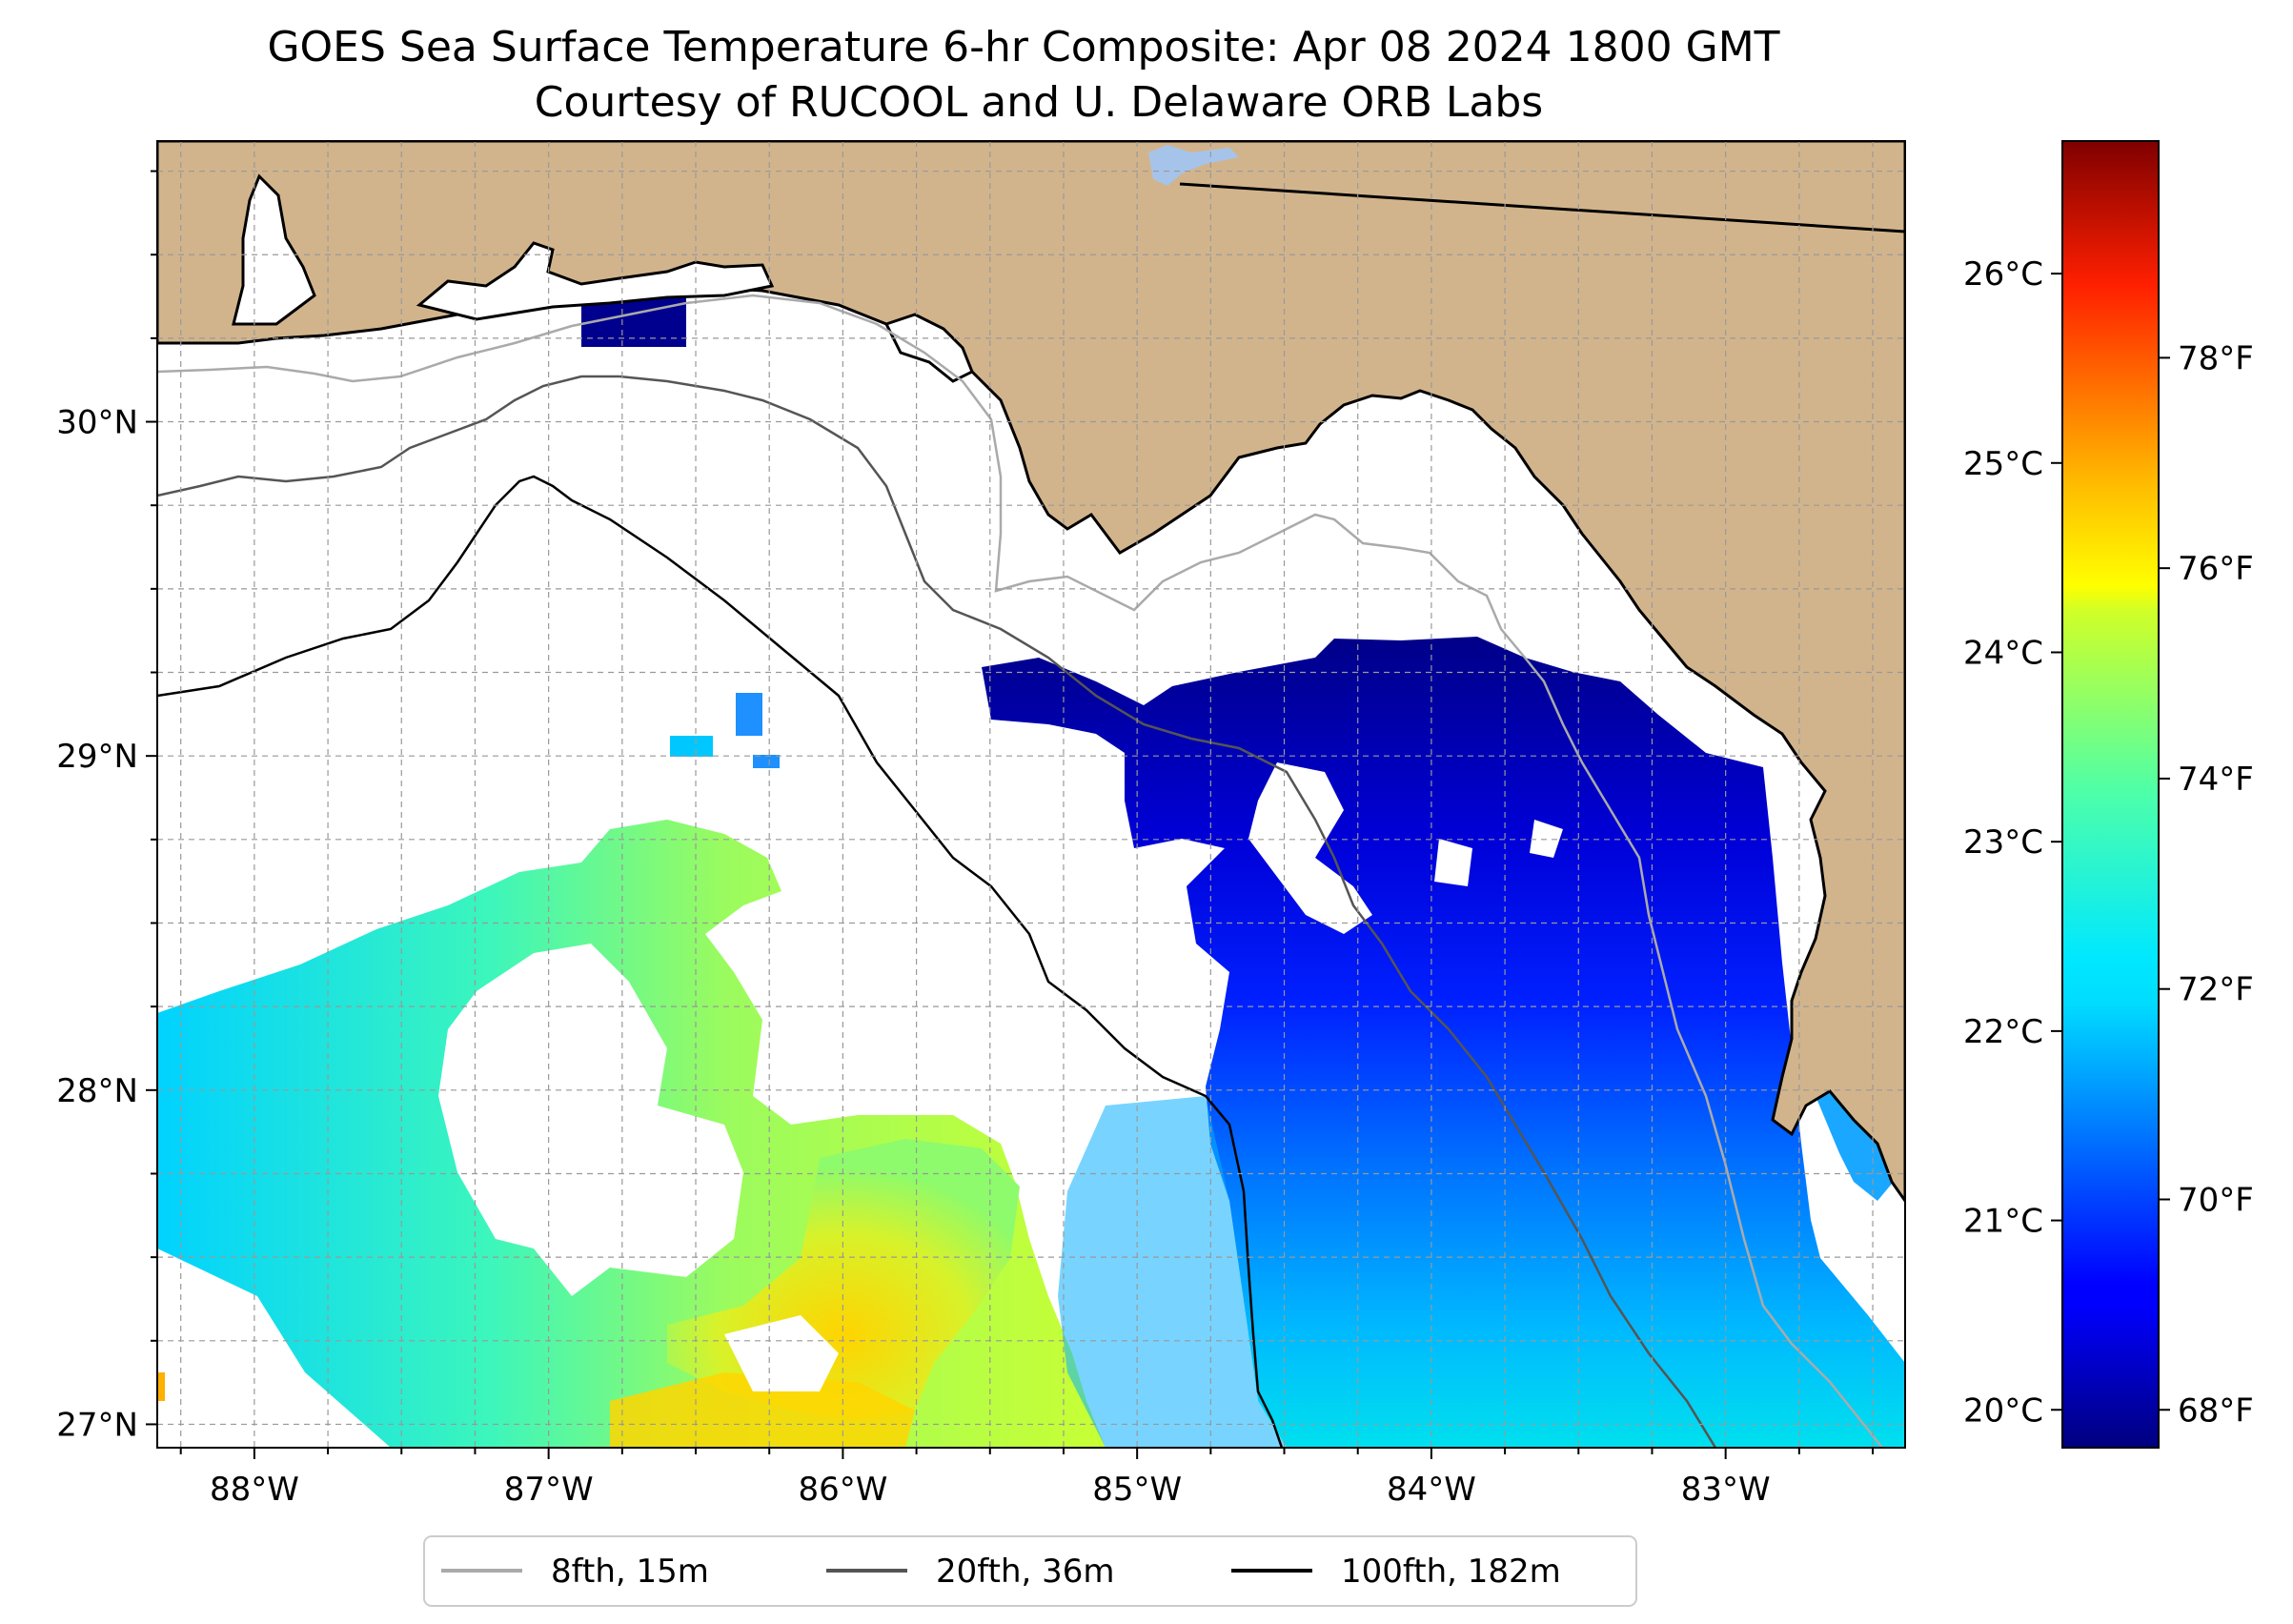 Image resolution: width=2293 pixels, height=1624 pixels. What do you see at coordinates (782, 1353) in the screenshot?
I see `sst-gap-south` at bounding box center [782, 1353].